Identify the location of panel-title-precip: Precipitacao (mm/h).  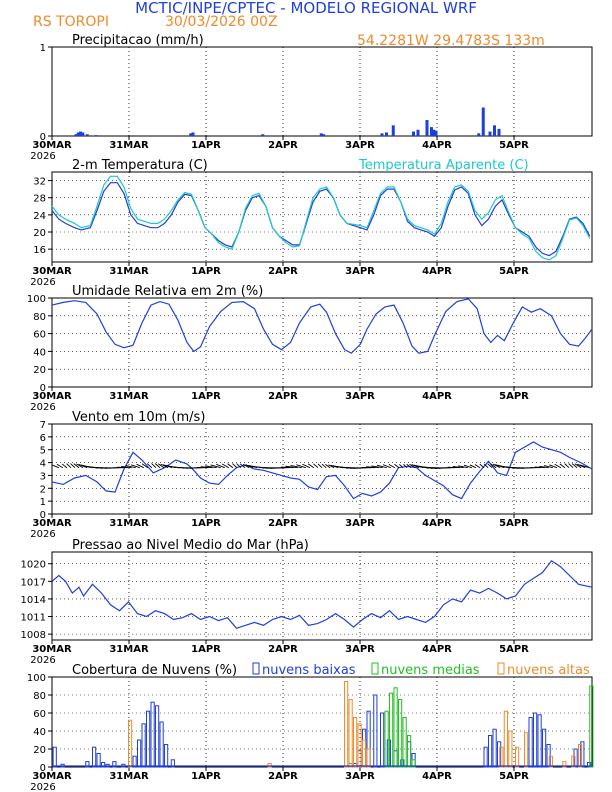
(138, 40).